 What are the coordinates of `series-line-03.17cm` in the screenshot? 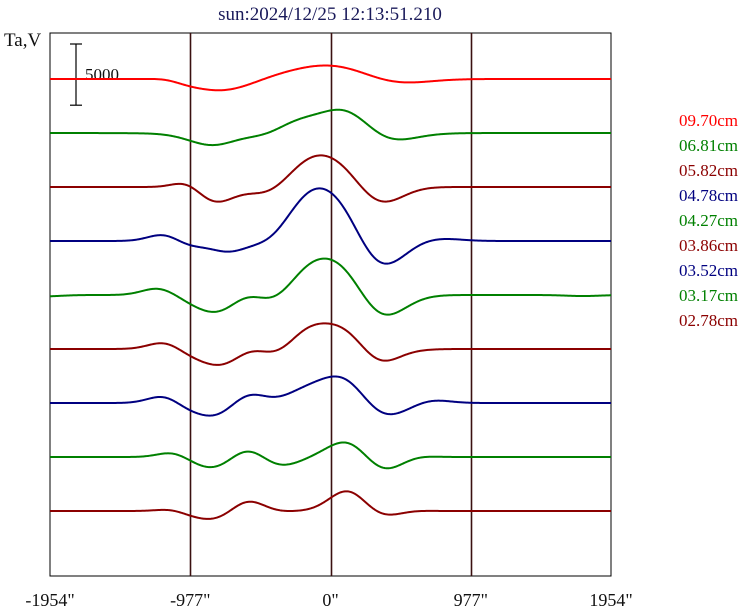 It's located at (330, 455).